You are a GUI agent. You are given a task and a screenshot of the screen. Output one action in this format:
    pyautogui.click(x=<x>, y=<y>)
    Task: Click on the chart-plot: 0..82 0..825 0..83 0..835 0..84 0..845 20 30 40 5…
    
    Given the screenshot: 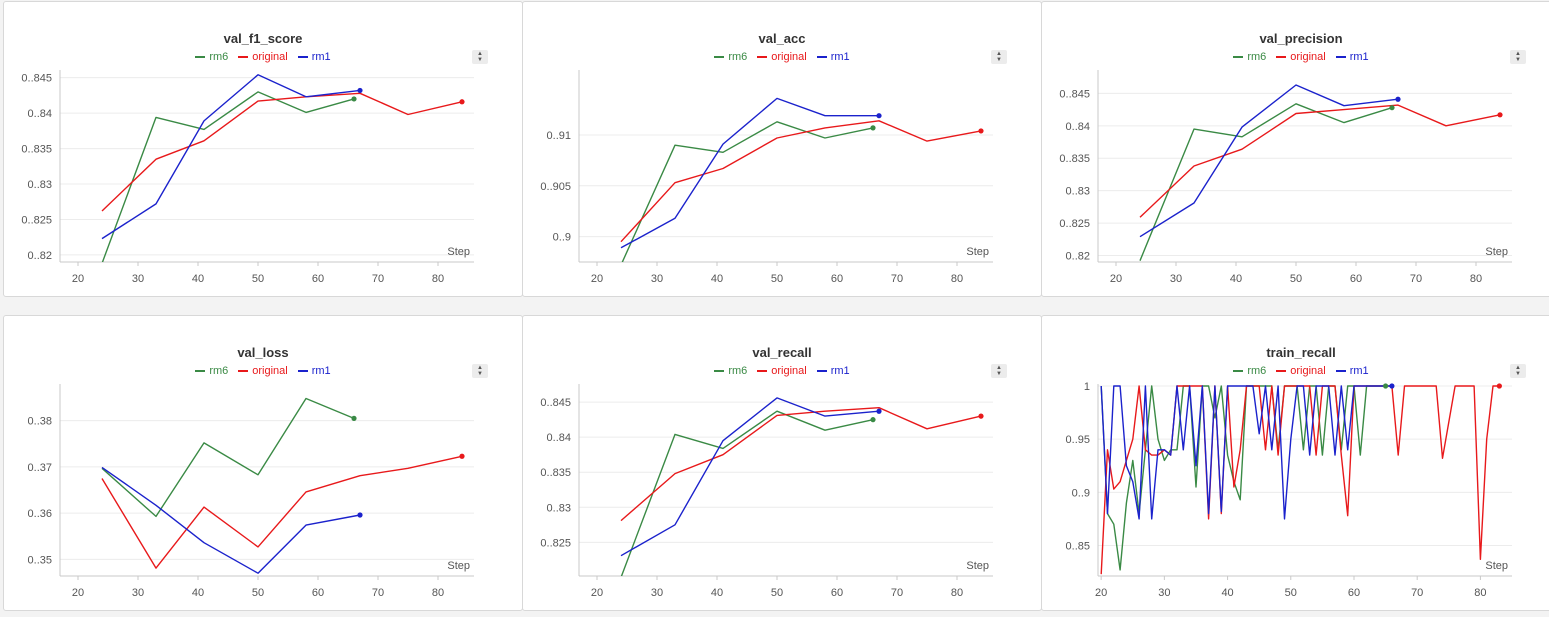 What is the action you would take?
    pyautogui.click(x=1285, y=177)
    